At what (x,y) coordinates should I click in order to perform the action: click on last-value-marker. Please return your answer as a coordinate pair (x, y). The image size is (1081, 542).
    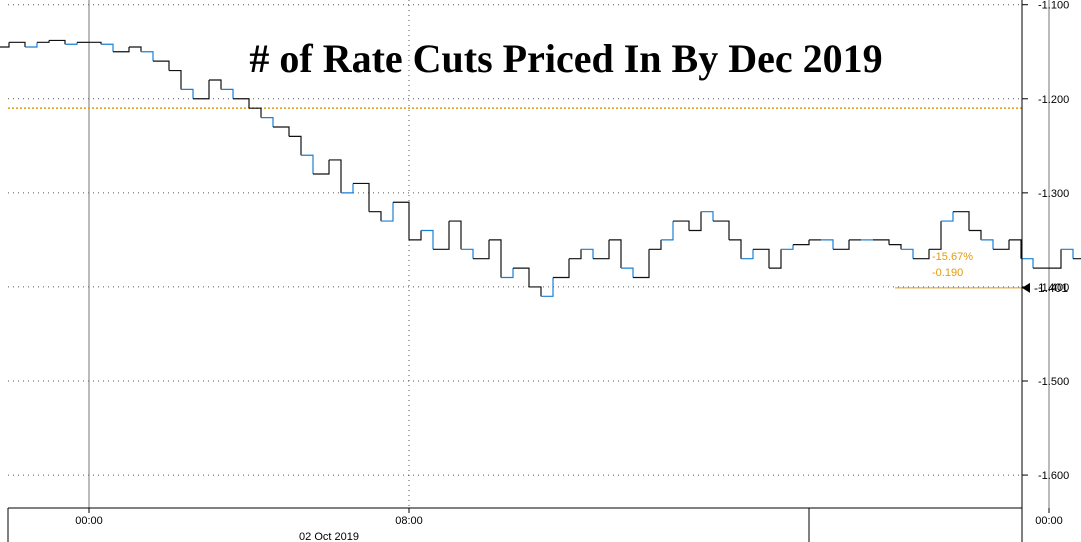
    Looking at the image, I should click on (1026, 287).